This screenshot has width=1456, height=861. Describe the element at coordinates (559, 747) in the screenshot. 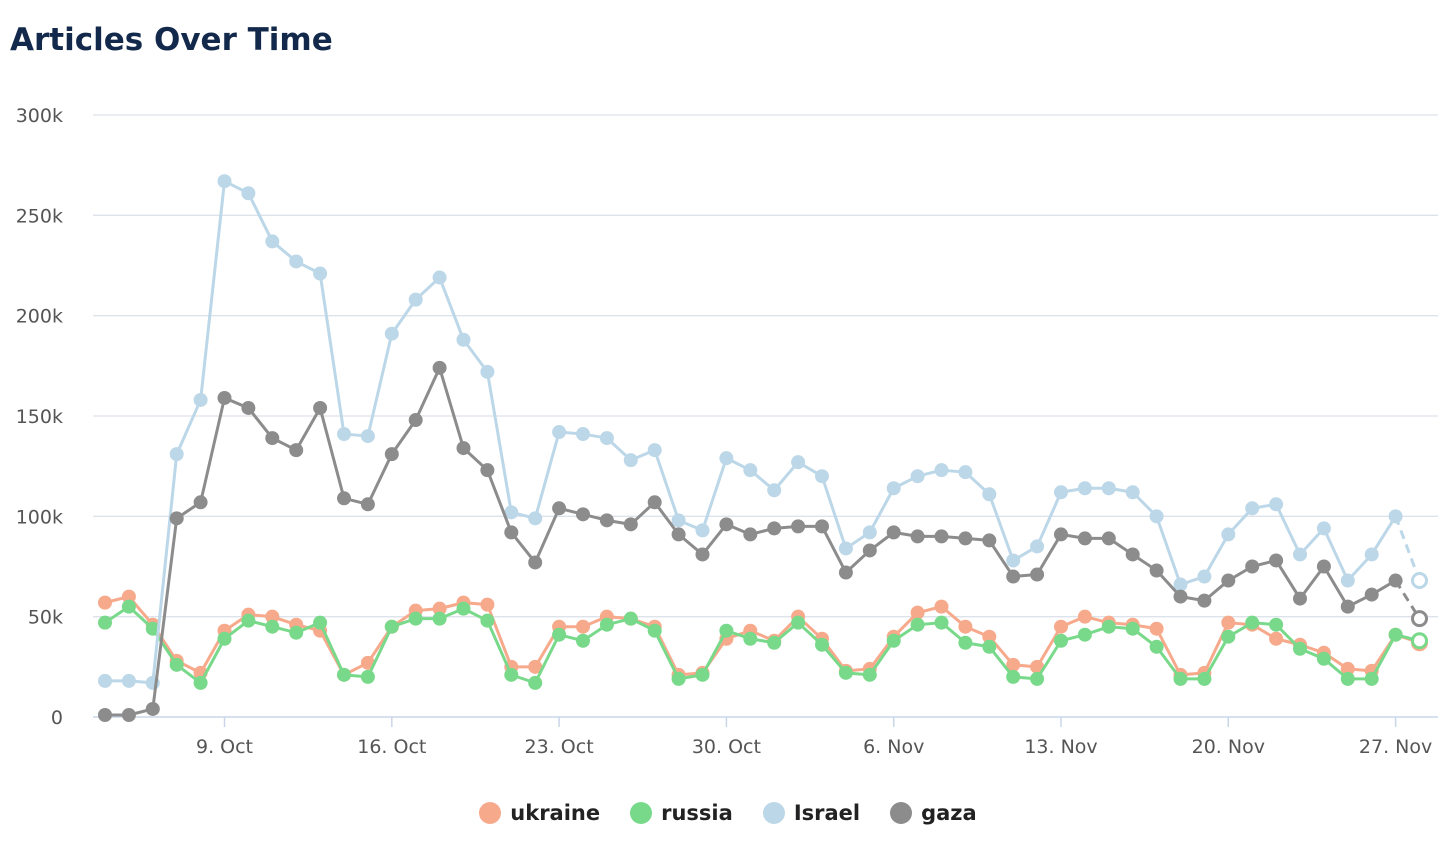

I see `x-tick-label: 23. Oct` at that location.